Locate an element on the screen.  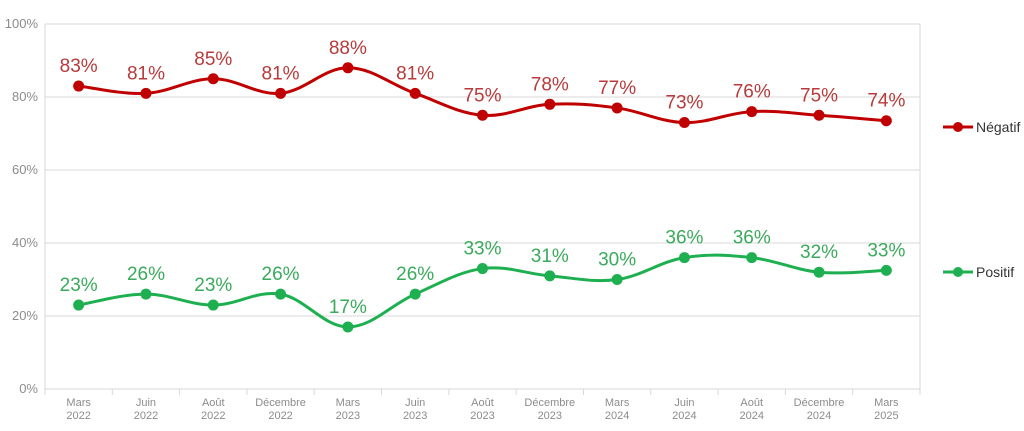
x-tick-label: Mars 2025 is located at coordinates (886, 409).